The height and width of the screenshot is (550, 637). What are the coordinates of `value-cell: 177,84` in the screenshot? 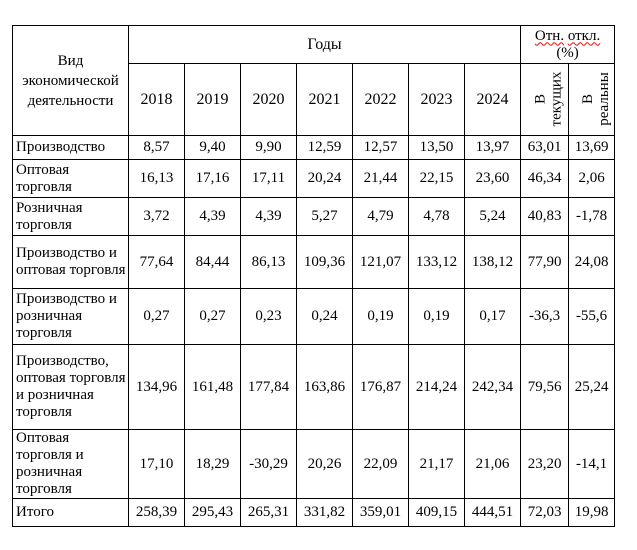 It's located at (268, 387).